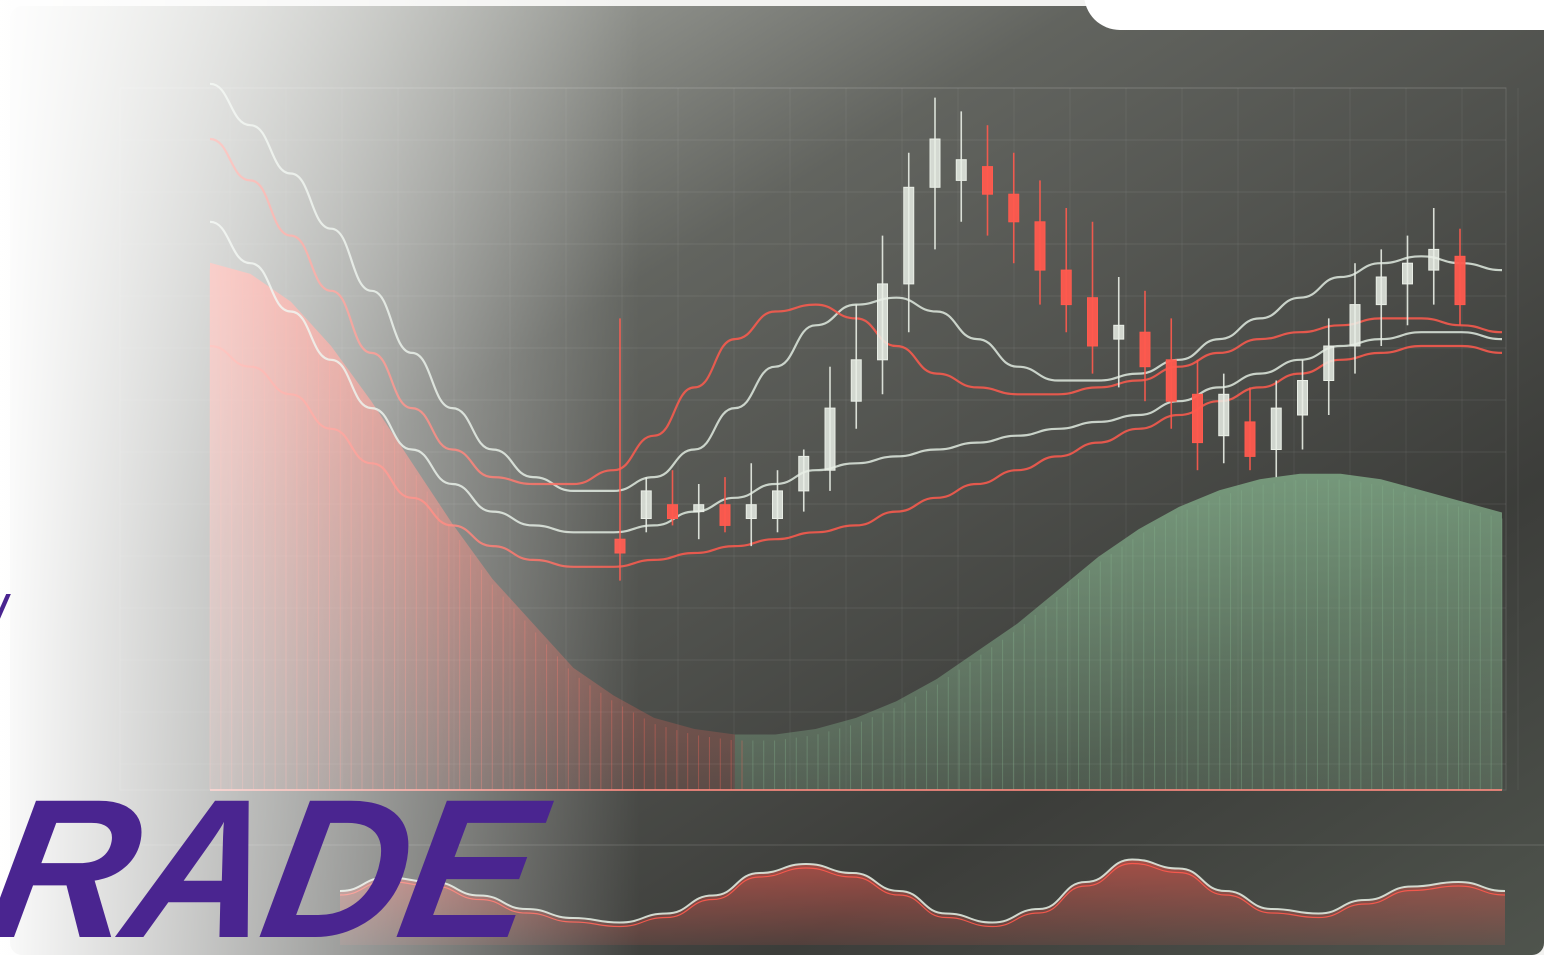  Describe the element at coordinates (1314, 15) in the screenshot. I see `top-right-panel-tab` at that location.